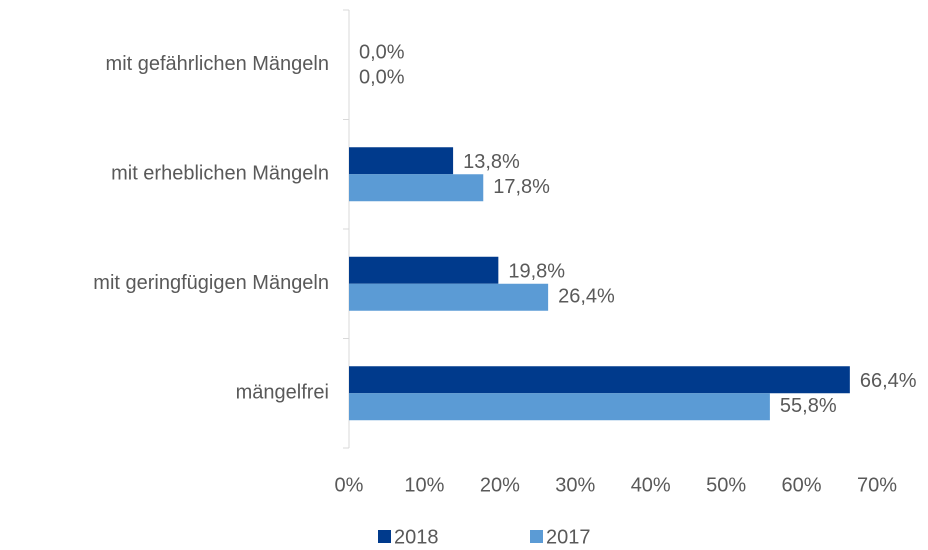  I want to click on x-tick-label: 60%, so click(802, 485).